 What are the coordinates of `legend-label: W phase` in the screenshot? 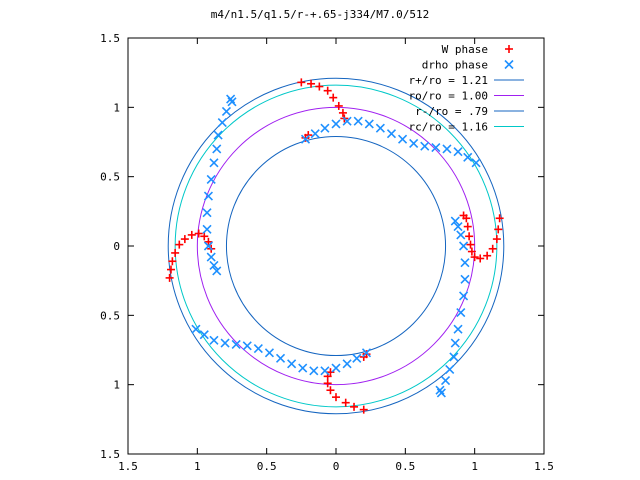 It's located at (465, 49).